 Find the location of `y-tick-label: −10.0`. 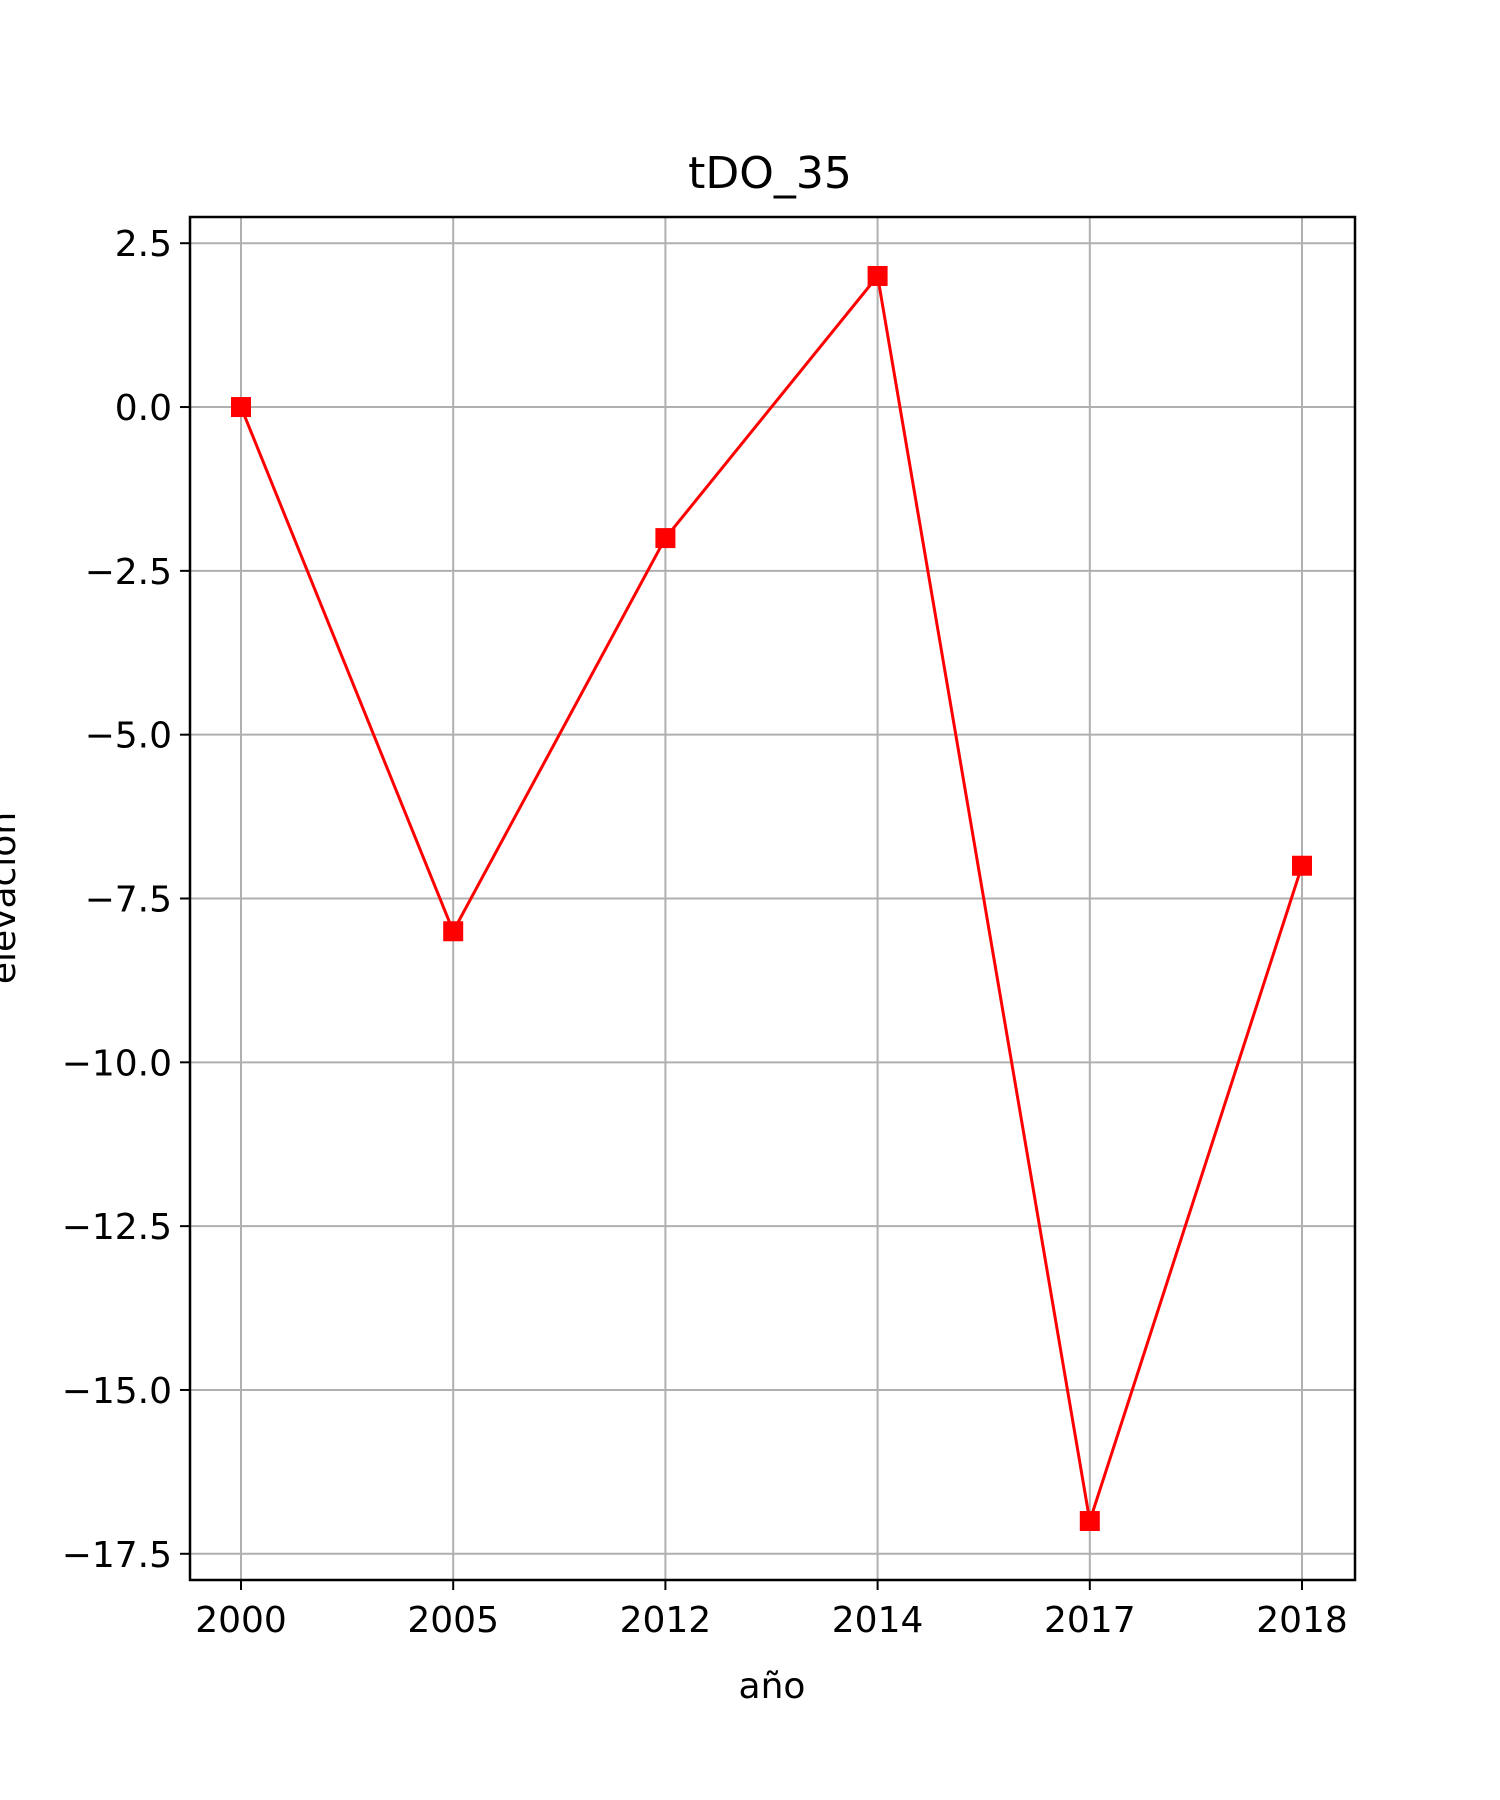

y-tick-label: −10.0 is located at coordinates (117, 1063).